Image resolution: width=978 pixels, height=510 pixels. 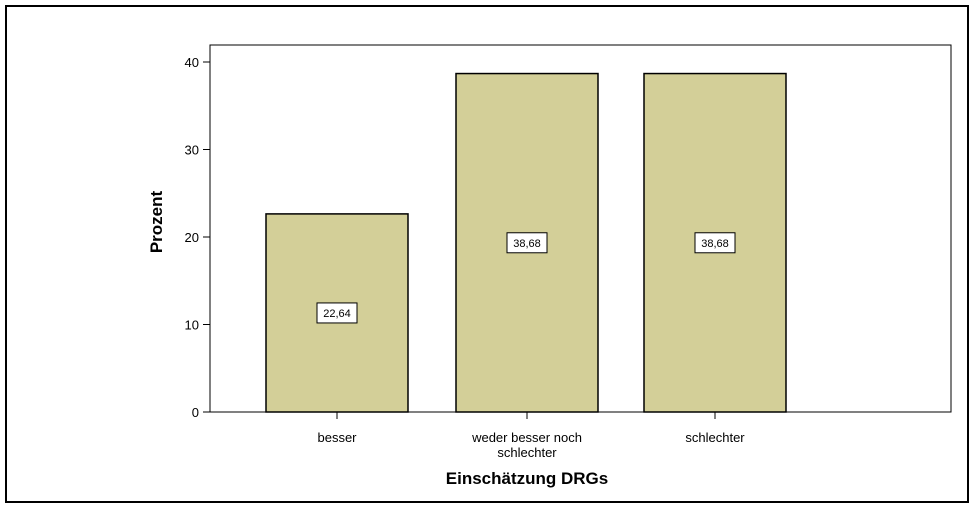 What do you see at coordinates (526, 445) in the screenshot?
I see `x-tick-label: weder besser noch schlechter` at bounding box center [526, 445].